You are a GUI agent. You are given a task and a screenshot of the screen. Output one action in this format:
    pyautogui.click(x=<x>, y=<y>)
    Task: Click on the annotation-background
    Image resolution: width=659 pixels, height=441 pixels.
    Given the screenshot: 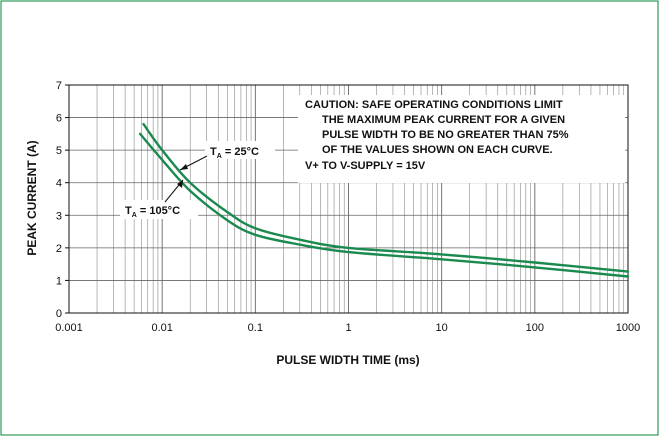 What is the action you would take?
    pyautogui.click(x=461, y=139)
    